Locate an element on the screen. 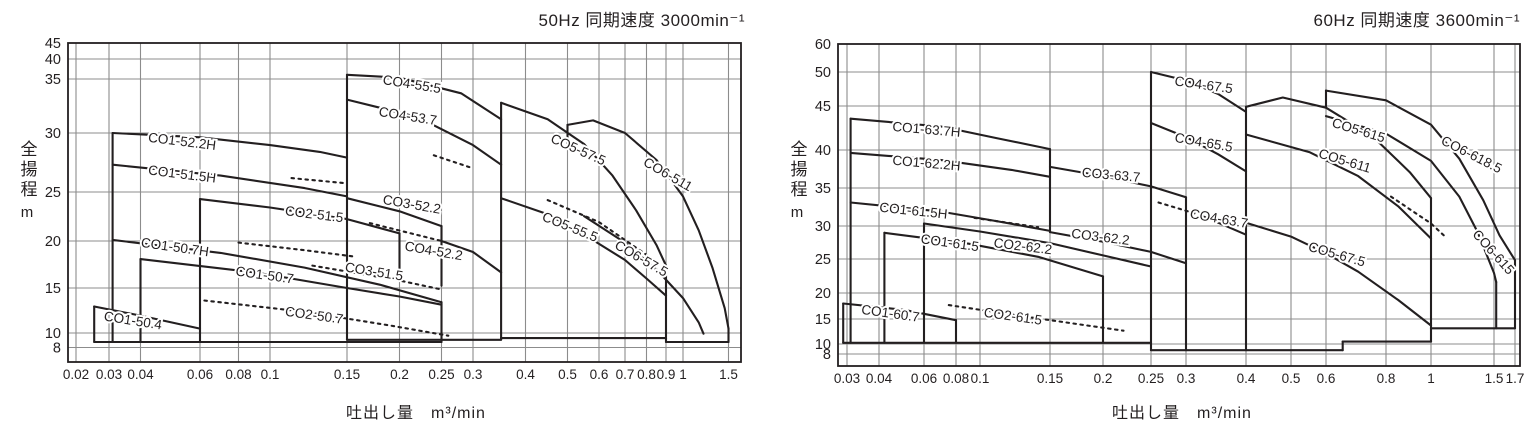 The height and width of the screenshot is (437, 1529). curve-CO3-51.5 is located at coordinates (377, 277).